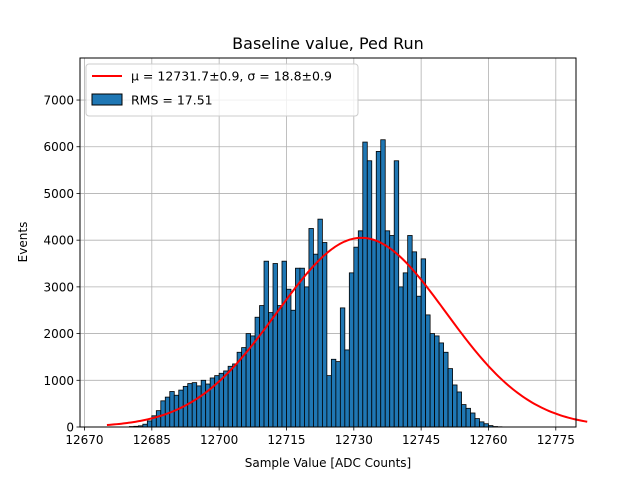  I want to click on y-tick-label: 2000, so click(58, 334).